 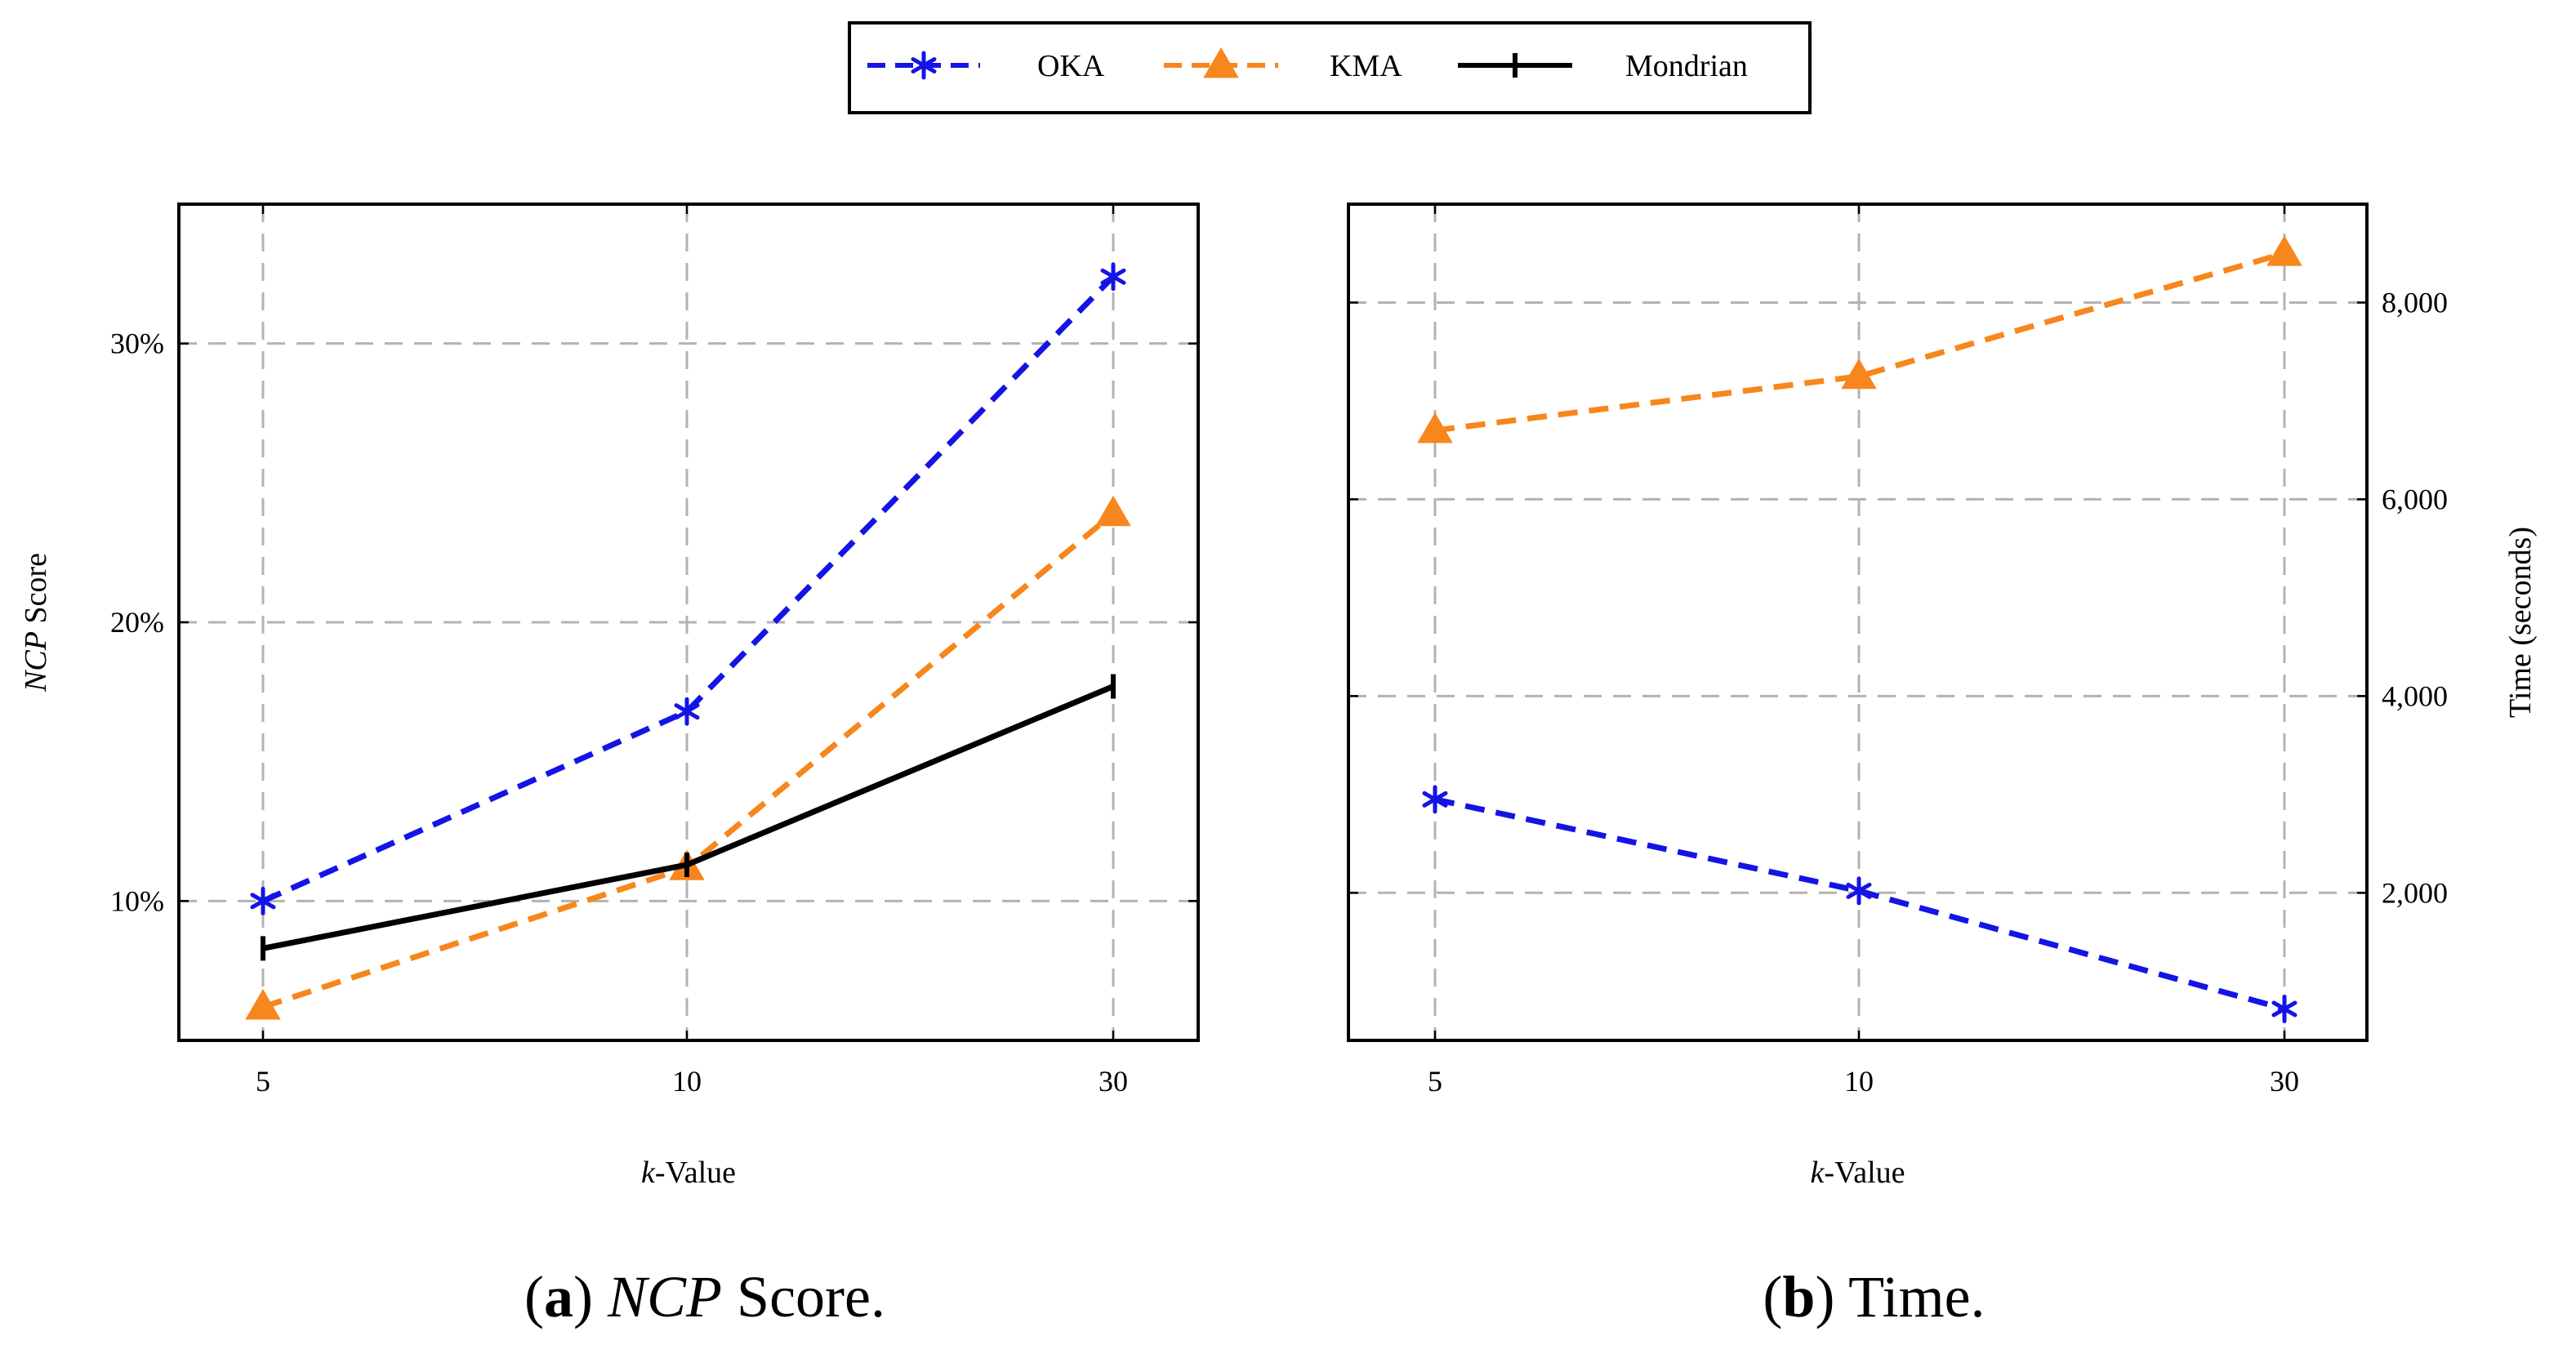 I want to click on chart-b-x-axis-label-text: -Value, so click(x=1864, y=1173).